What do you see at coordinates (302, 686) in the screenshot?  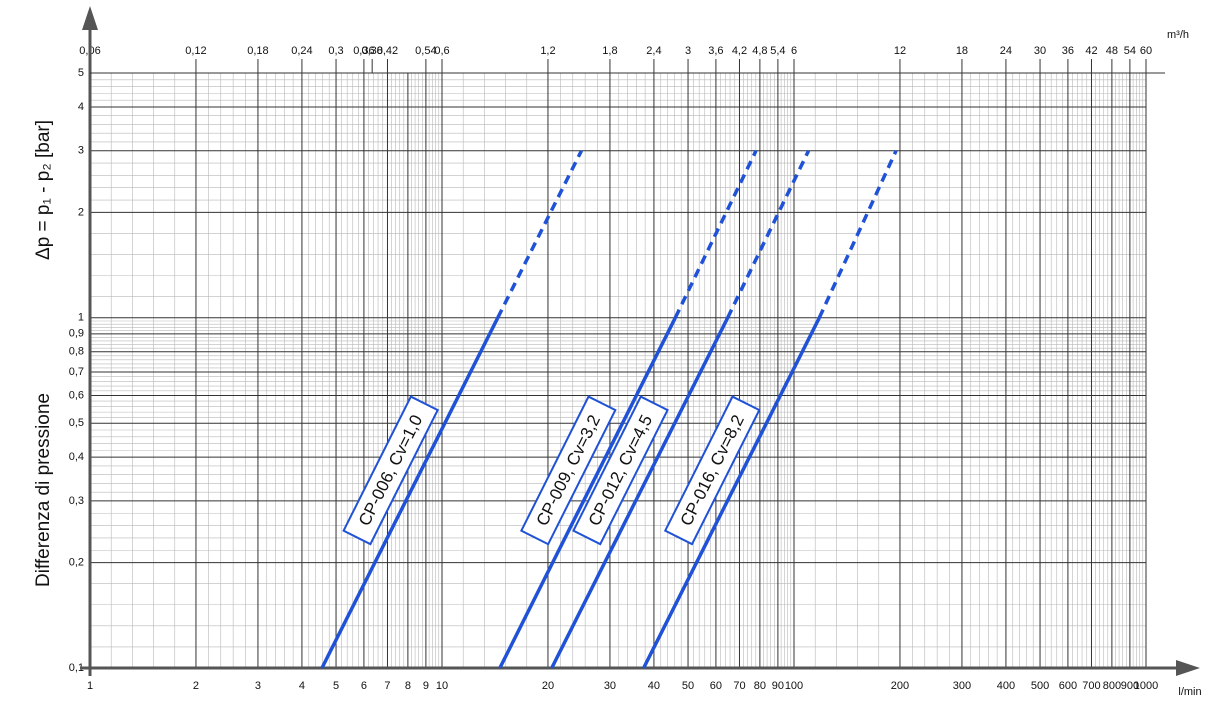 I see `x-tick-label: 4` at bounding box center [302, 686].